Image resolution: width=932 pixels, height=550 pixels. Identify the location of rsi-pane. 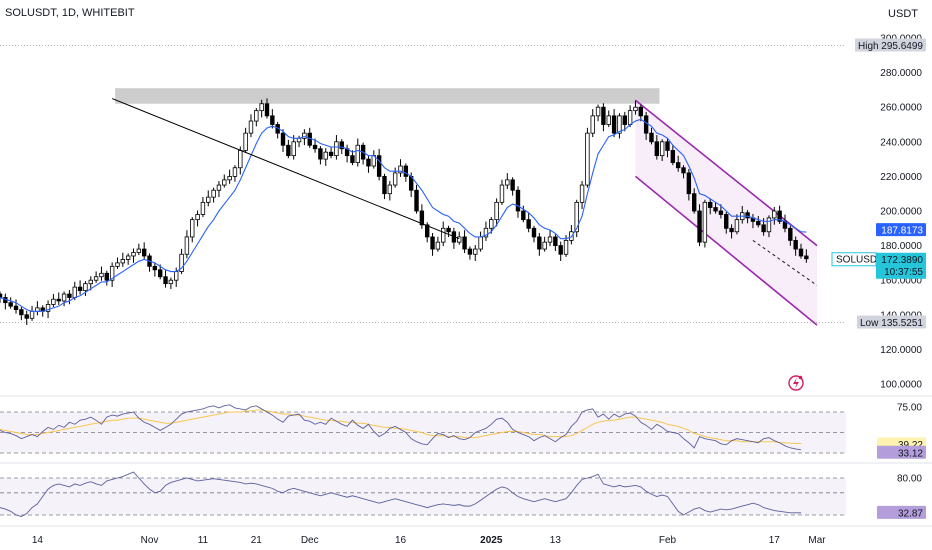
(423, 429).